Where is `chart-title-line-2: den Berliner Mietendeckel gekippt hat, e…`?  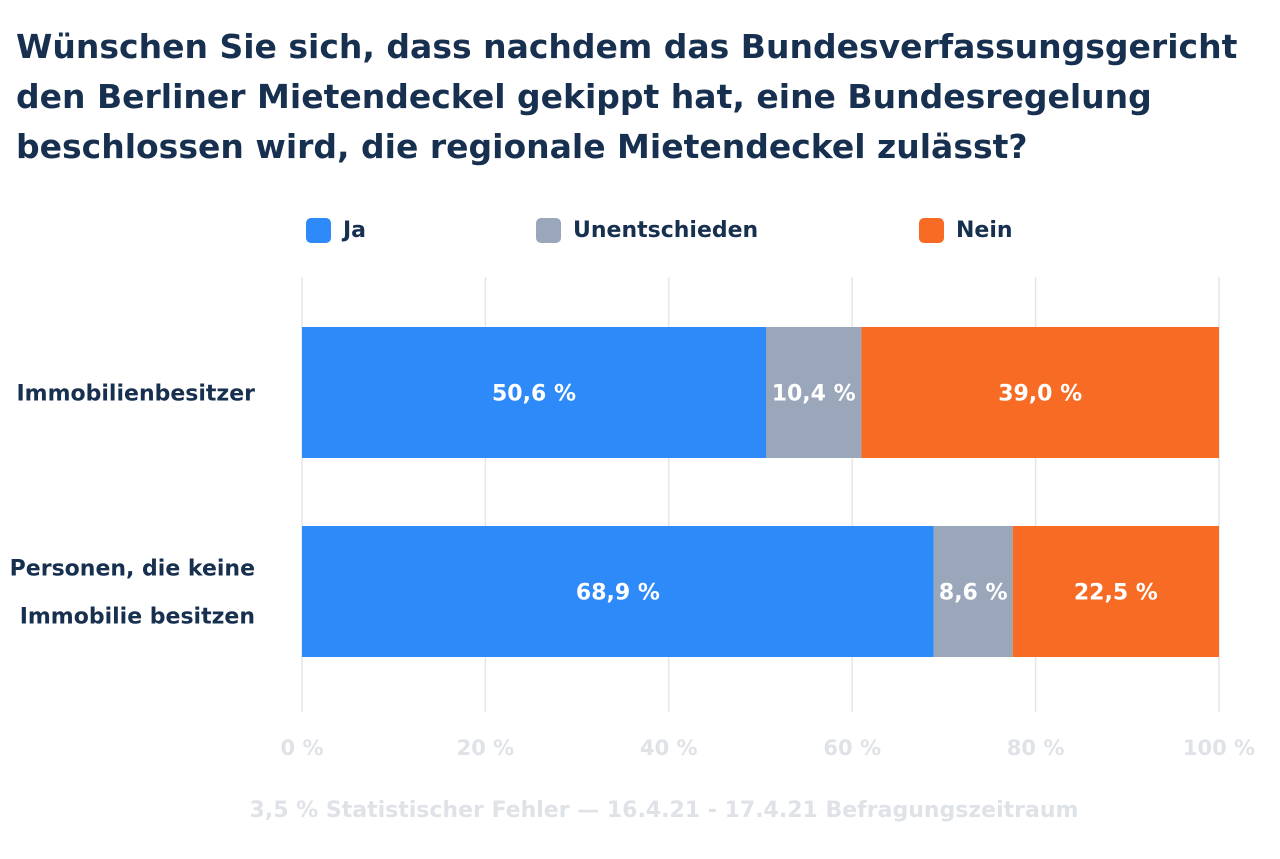
chart-title-line-2: den Berliner Mietendeckel gekippt hat, e… is located at coordinates (584, 96).